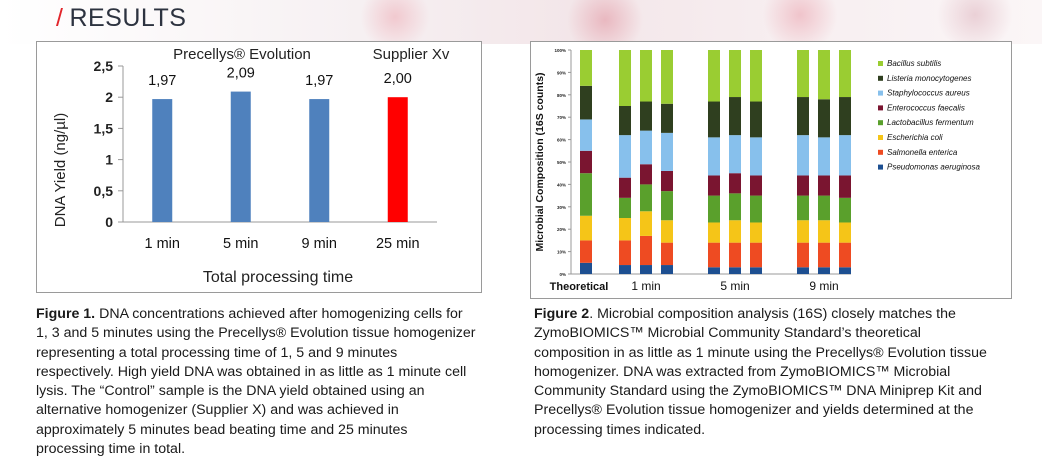 The width and height of the screenshot is (1042, 464). What do you see at coordinates (645, 286) in the screenshot?
I see `group-label: 1 min` at bounding box center [645, 286].